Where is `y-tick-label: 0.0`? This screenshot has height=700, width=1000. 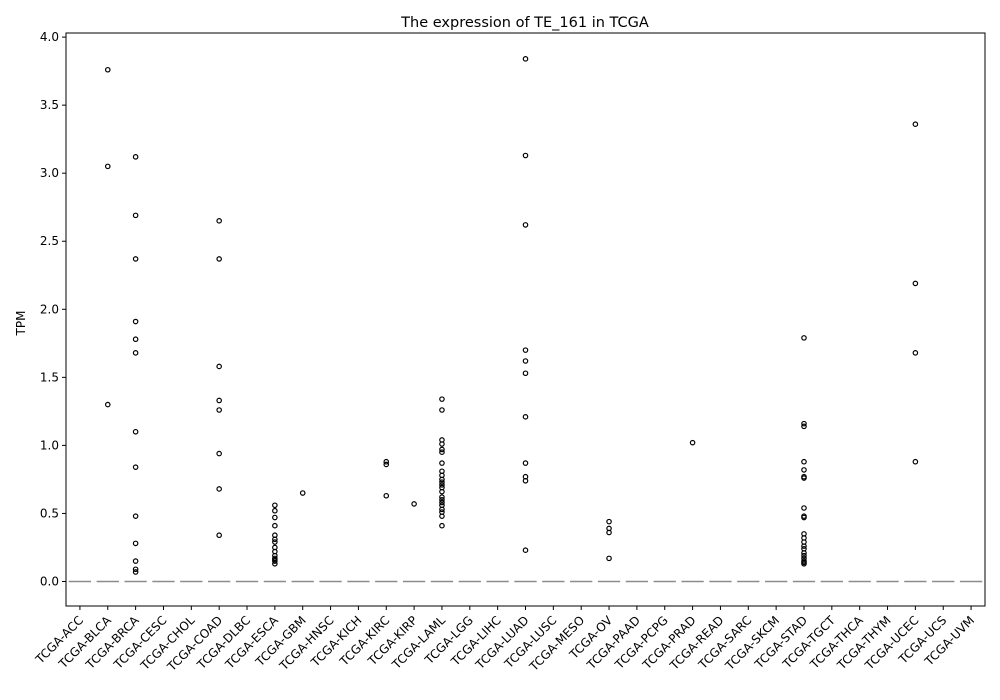 y-tick-label: 0.0 is located at coordinates (49, 582).